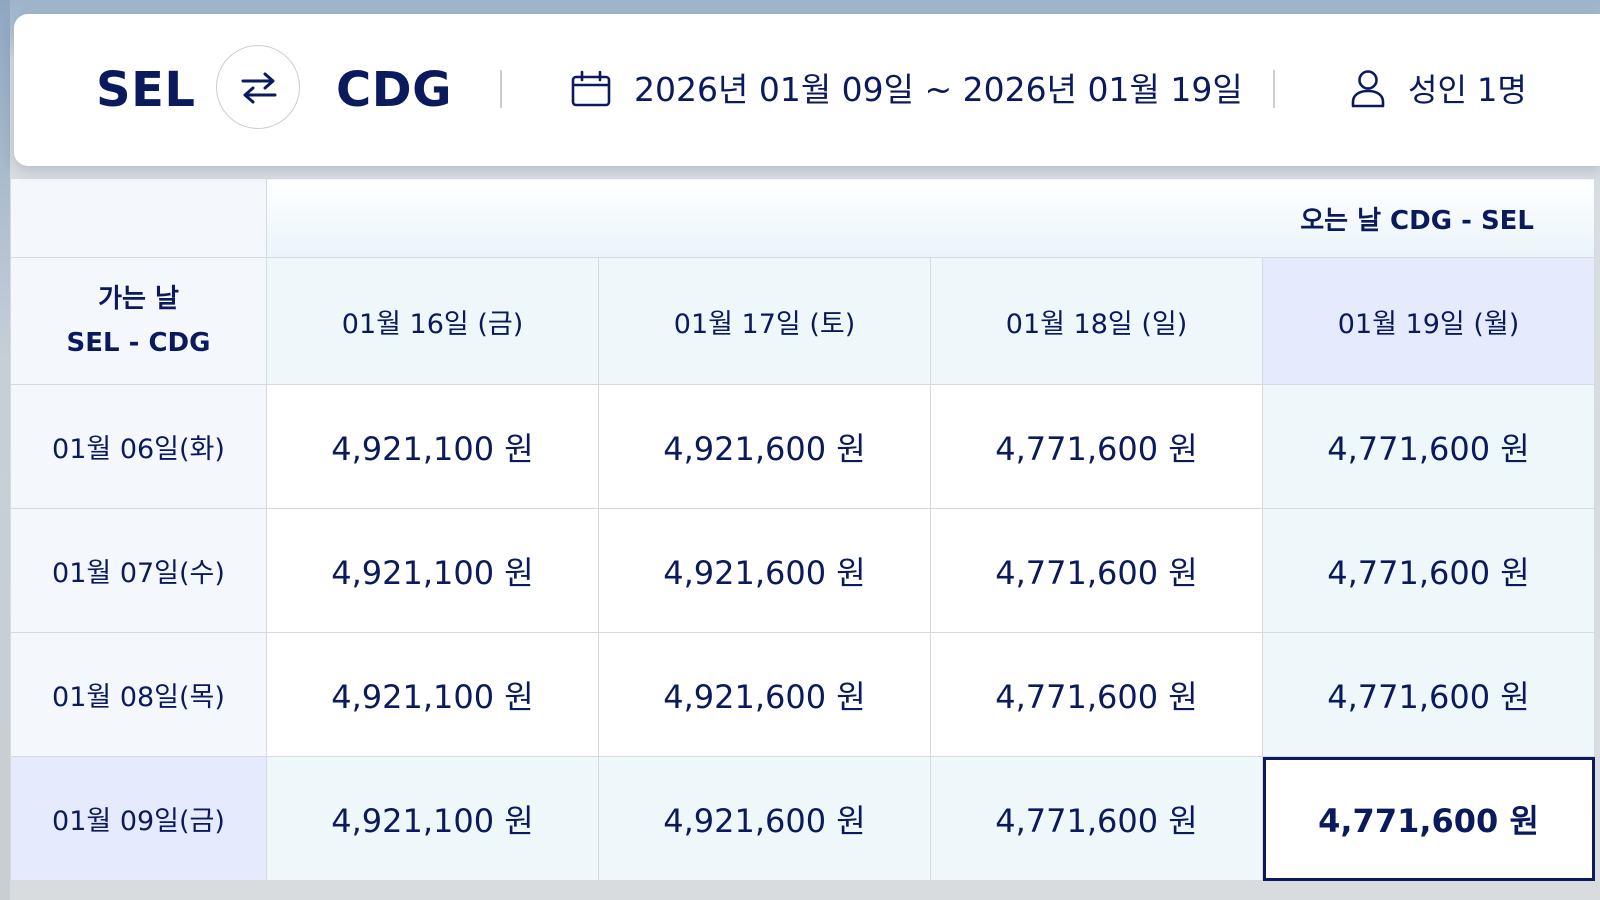  Describe the element at coordinates (146, 90) in the screenshot. I see `origin-code: SEL` at that location.